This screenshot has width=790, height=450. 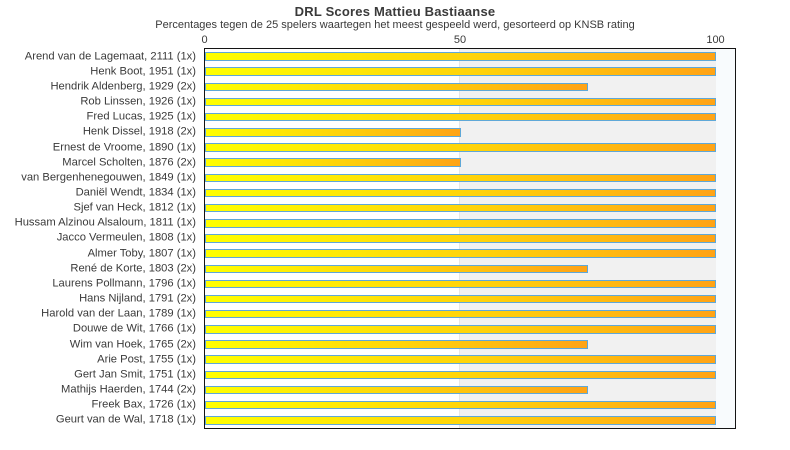 What do you see at coordinates (125, 419) in the screenshot?
I see `category-label: Geurt van de Wal, 1718 (1x)` at bounding box center [125, 419].